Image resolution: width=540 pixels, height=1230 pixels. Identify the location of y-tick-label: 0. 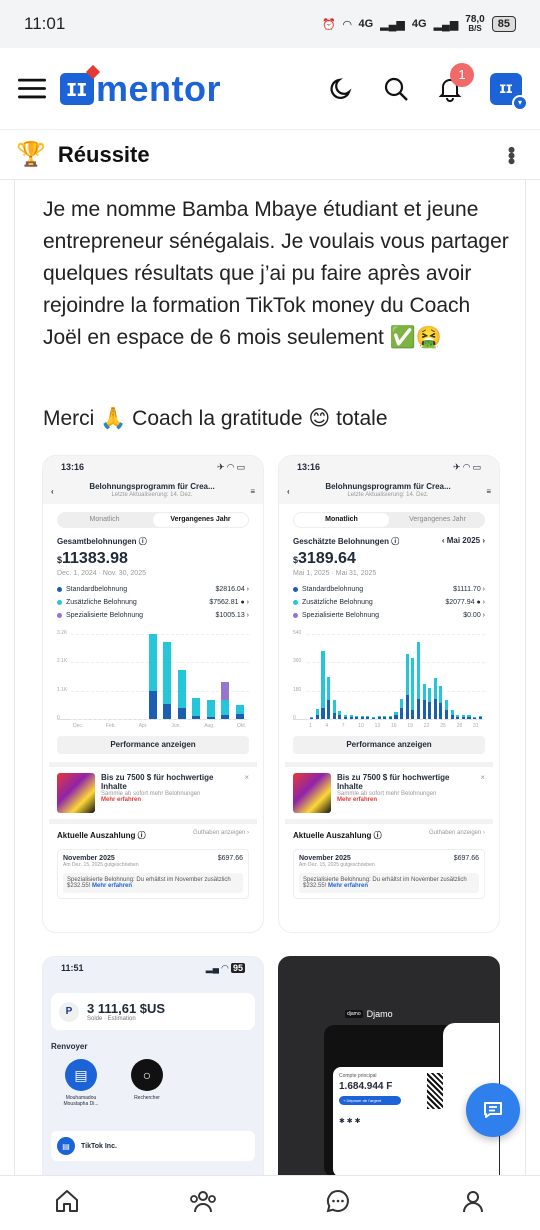
(294, 718).